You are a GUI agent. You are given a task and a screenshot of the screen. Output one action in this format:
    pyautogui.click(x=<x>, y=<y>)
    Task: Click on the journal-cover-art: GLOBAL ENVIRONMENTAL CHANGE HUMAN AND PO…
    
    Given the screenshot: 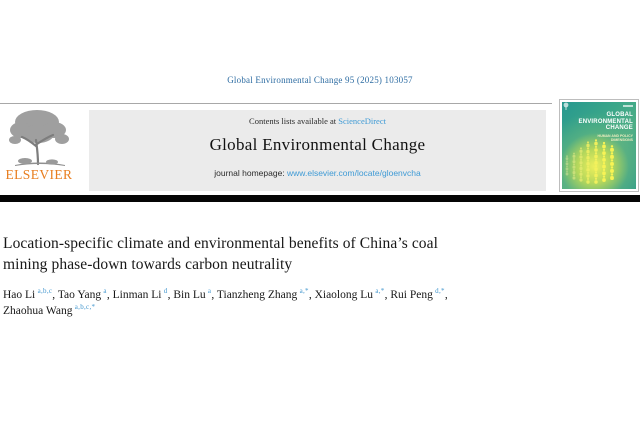 What is the action you would take?
    pyautogui.click(x=599, y=145)
    